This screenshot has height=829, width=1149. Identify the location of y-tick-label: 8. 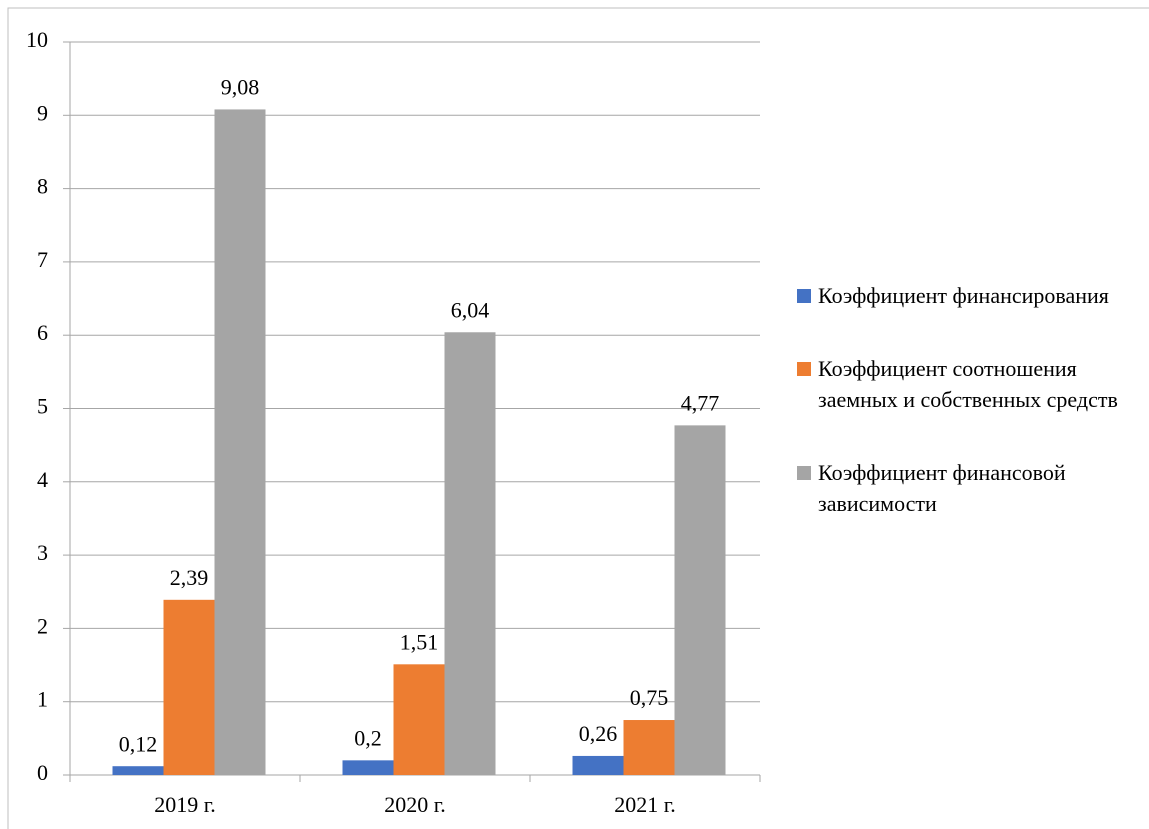
(42, 186).